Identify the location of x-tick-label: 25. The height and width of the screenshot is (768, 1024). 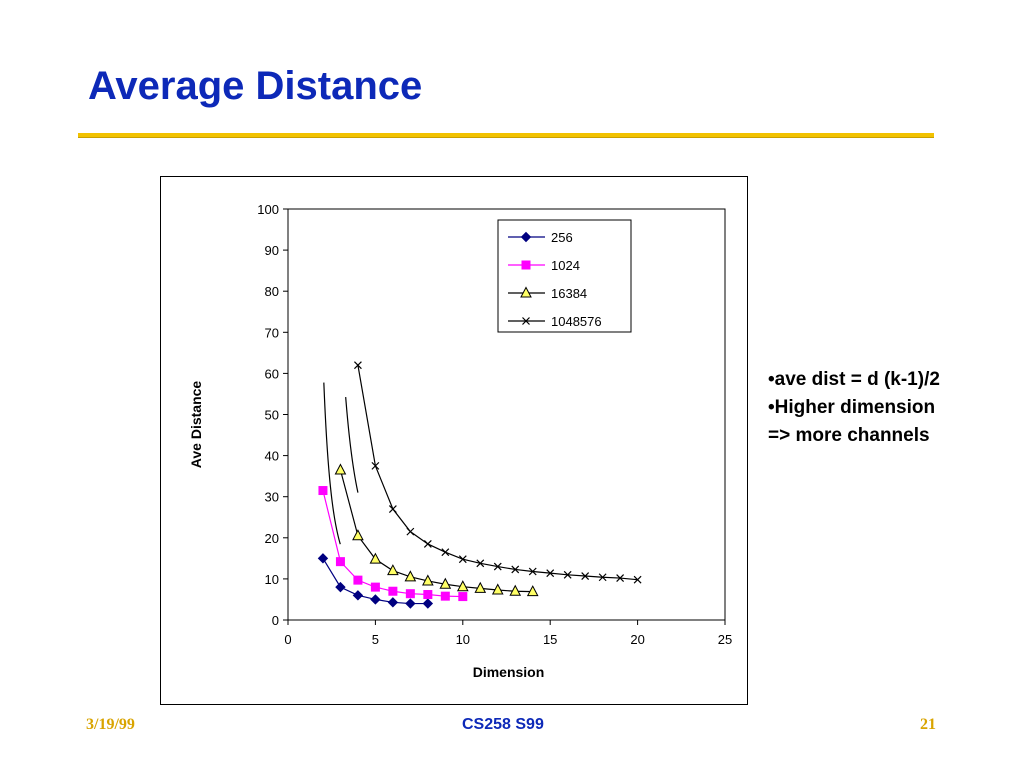
(725, 639).